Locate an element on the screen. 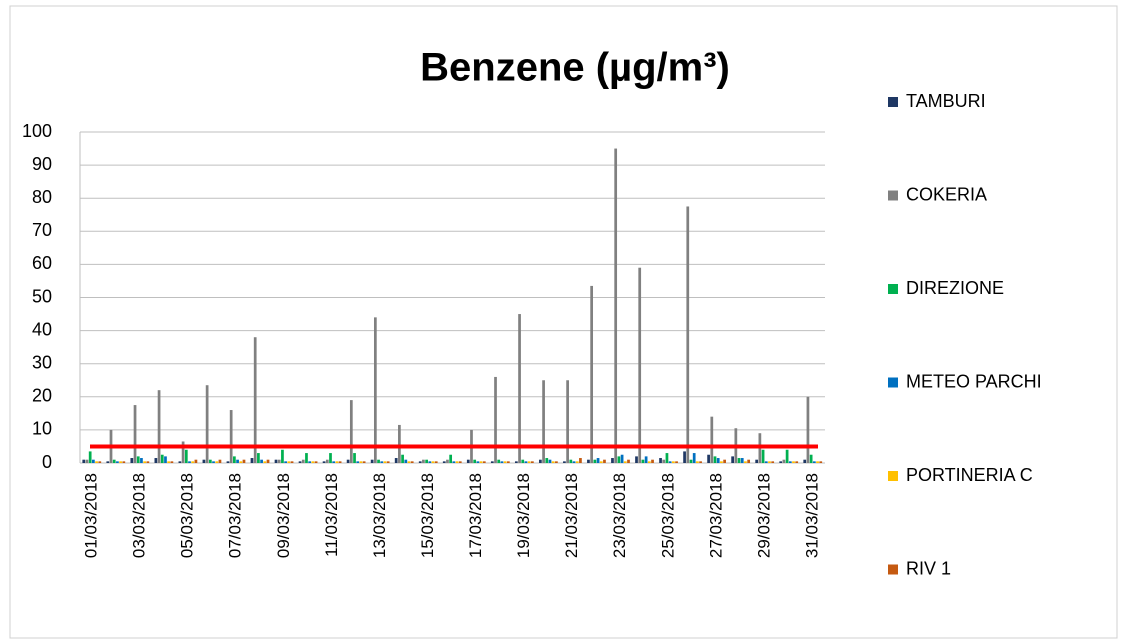 The image size is (1127, 644). x-tick-label: 05/03/2018 is located at coordinates (187, 515).